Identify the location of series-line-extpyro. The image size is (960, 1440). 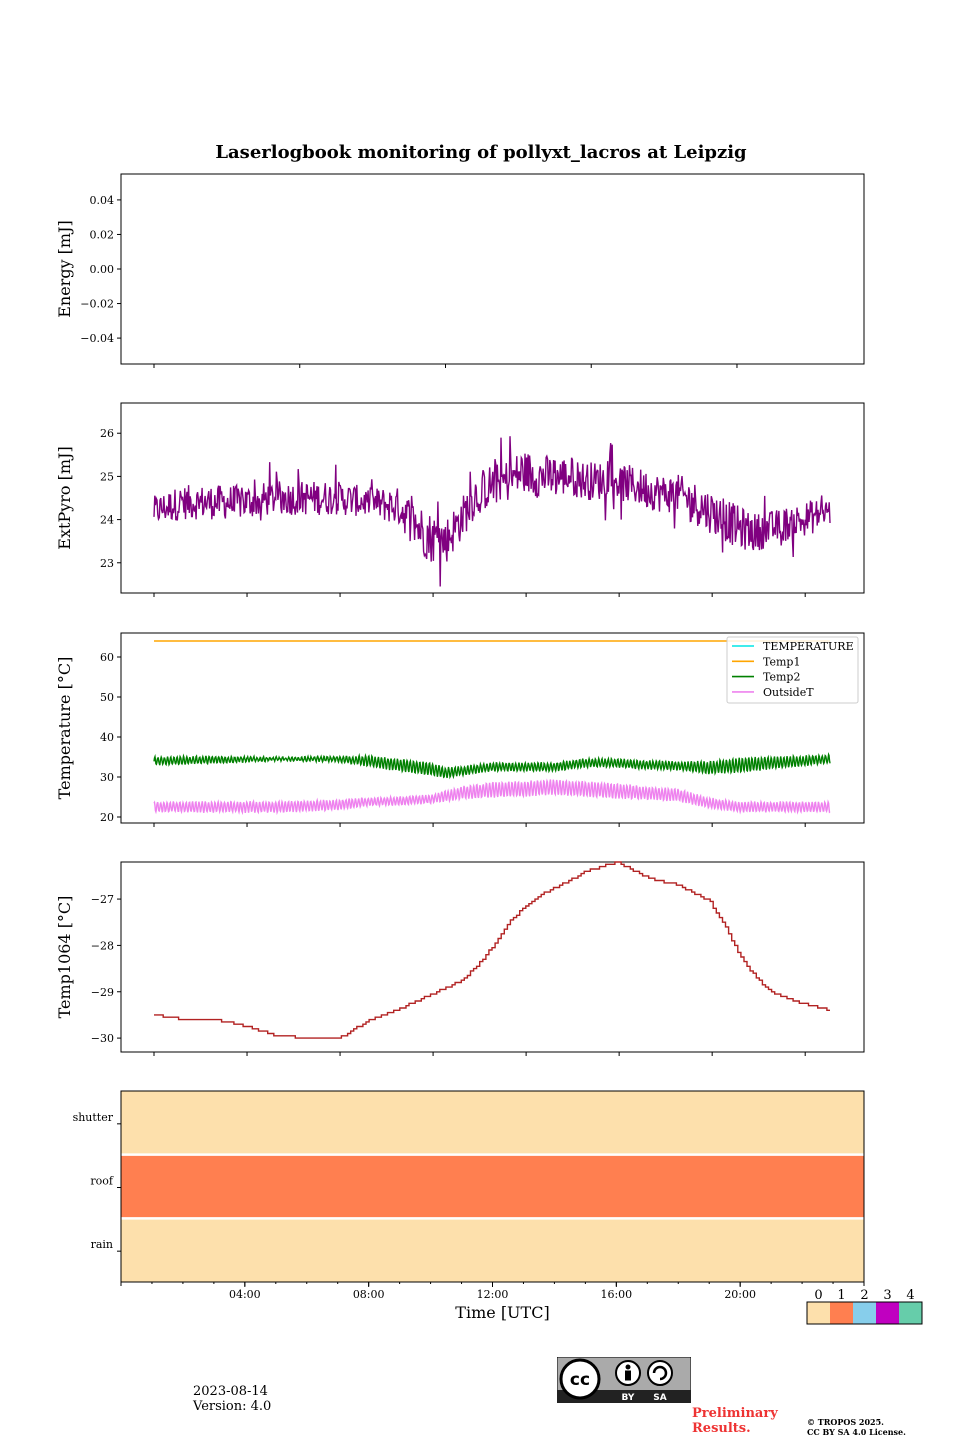
(492, 511).